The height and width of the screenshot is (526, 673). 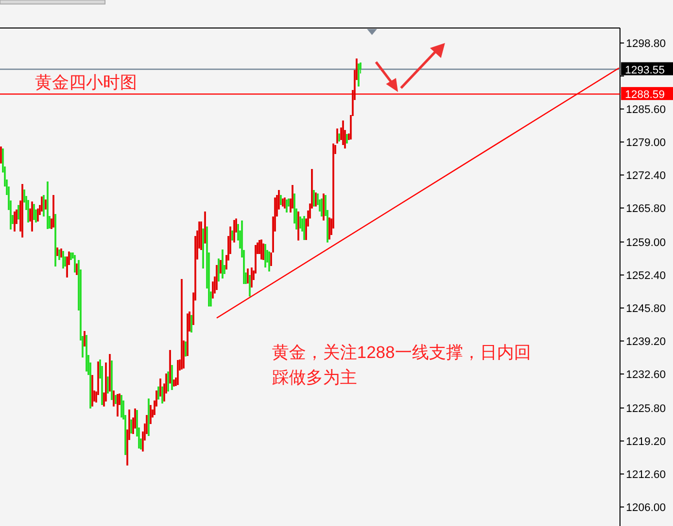 What do you see at coordinates (402, 365) in the screenshot?
I see `annotation: 黄金，关注1288一线支撑，日内回踩做多为主` at bounding box center [402, 365].